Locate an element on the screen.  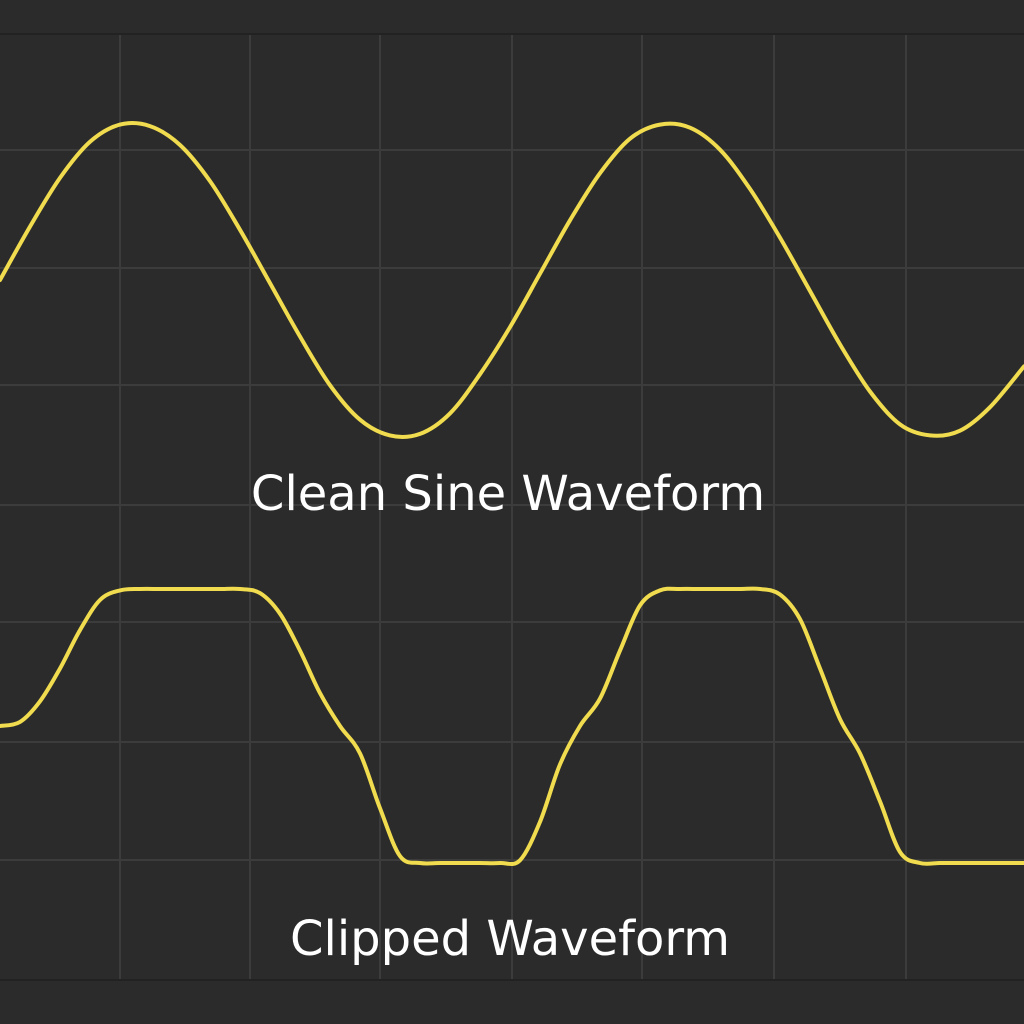
clean-sine-caption: Clean Sine Waveform is located at coordinates (508, 494).